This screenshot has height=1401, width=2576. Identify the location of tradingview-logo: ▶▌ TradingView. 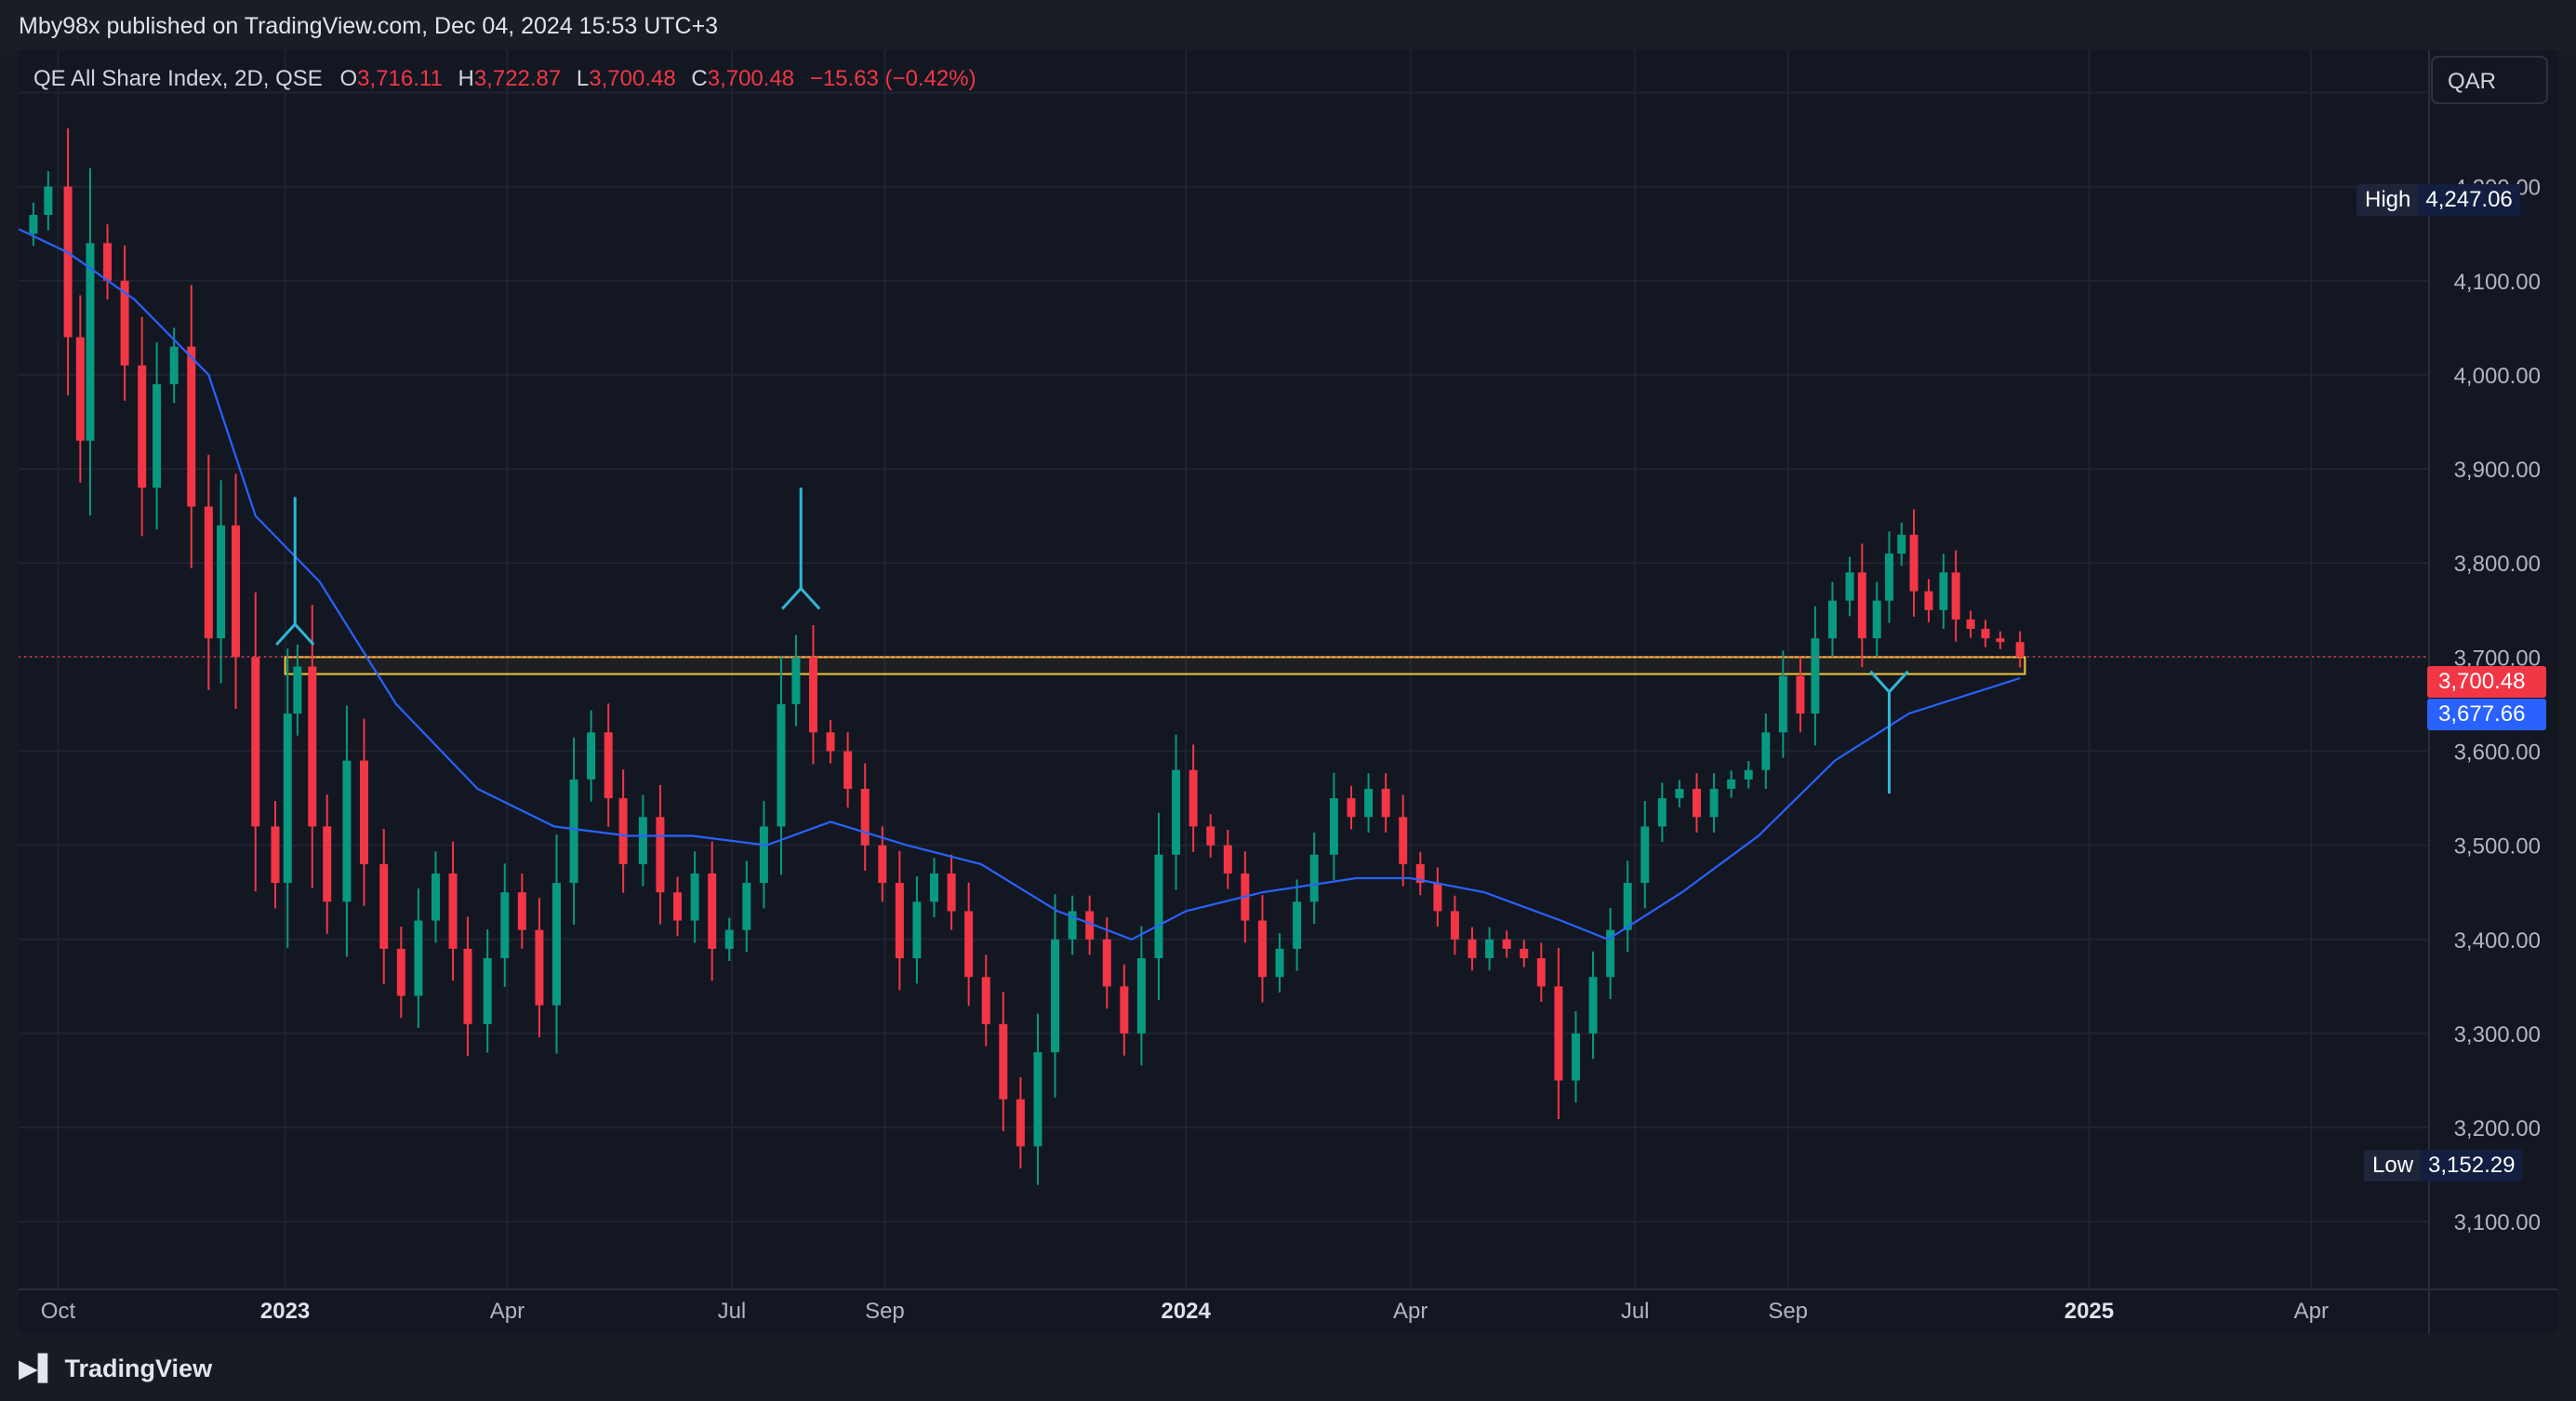
(115, 1368).